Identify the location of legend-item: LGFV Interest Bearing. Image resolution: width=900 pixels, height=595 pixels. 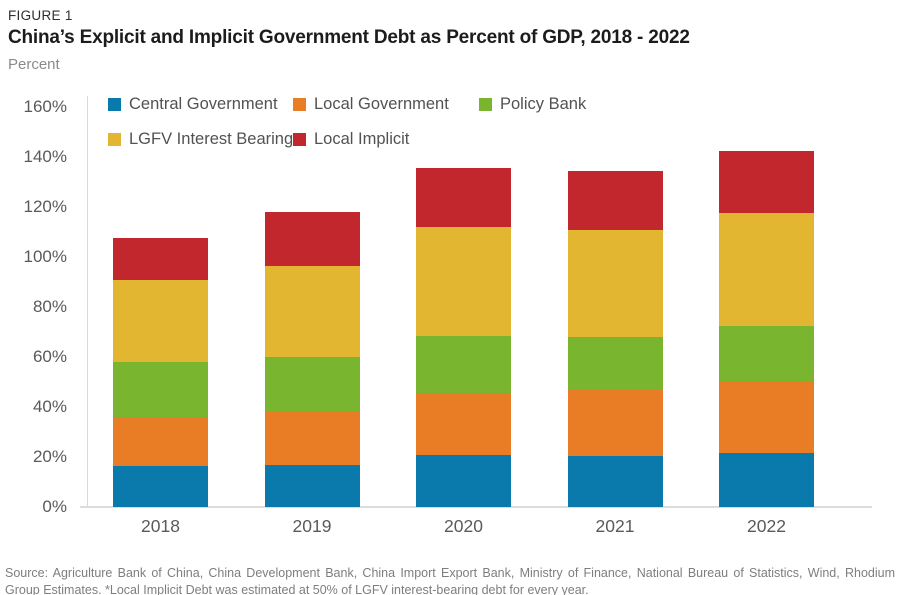
(200, 139).